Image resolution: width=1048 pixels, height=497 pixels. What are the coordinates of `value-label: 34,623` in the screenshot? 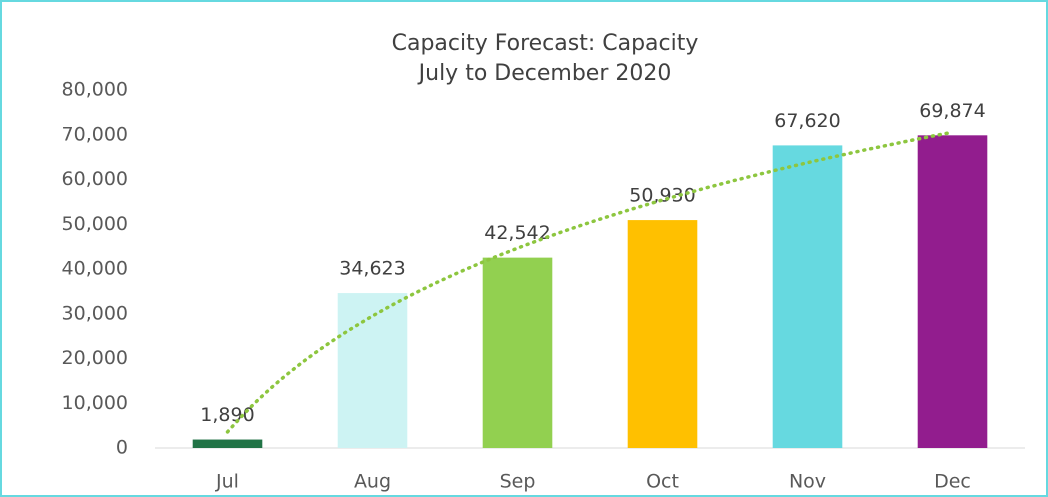 It's located at (372, 269).